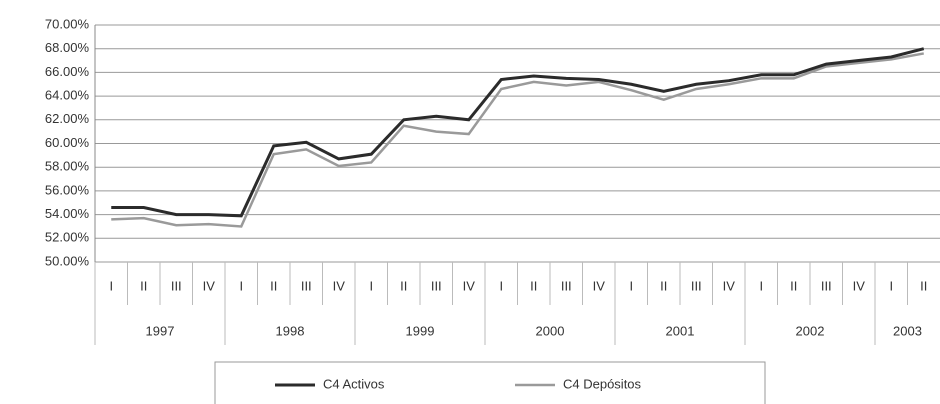  I want to click on y-tick-label: 62.00%, so click(67, 118).